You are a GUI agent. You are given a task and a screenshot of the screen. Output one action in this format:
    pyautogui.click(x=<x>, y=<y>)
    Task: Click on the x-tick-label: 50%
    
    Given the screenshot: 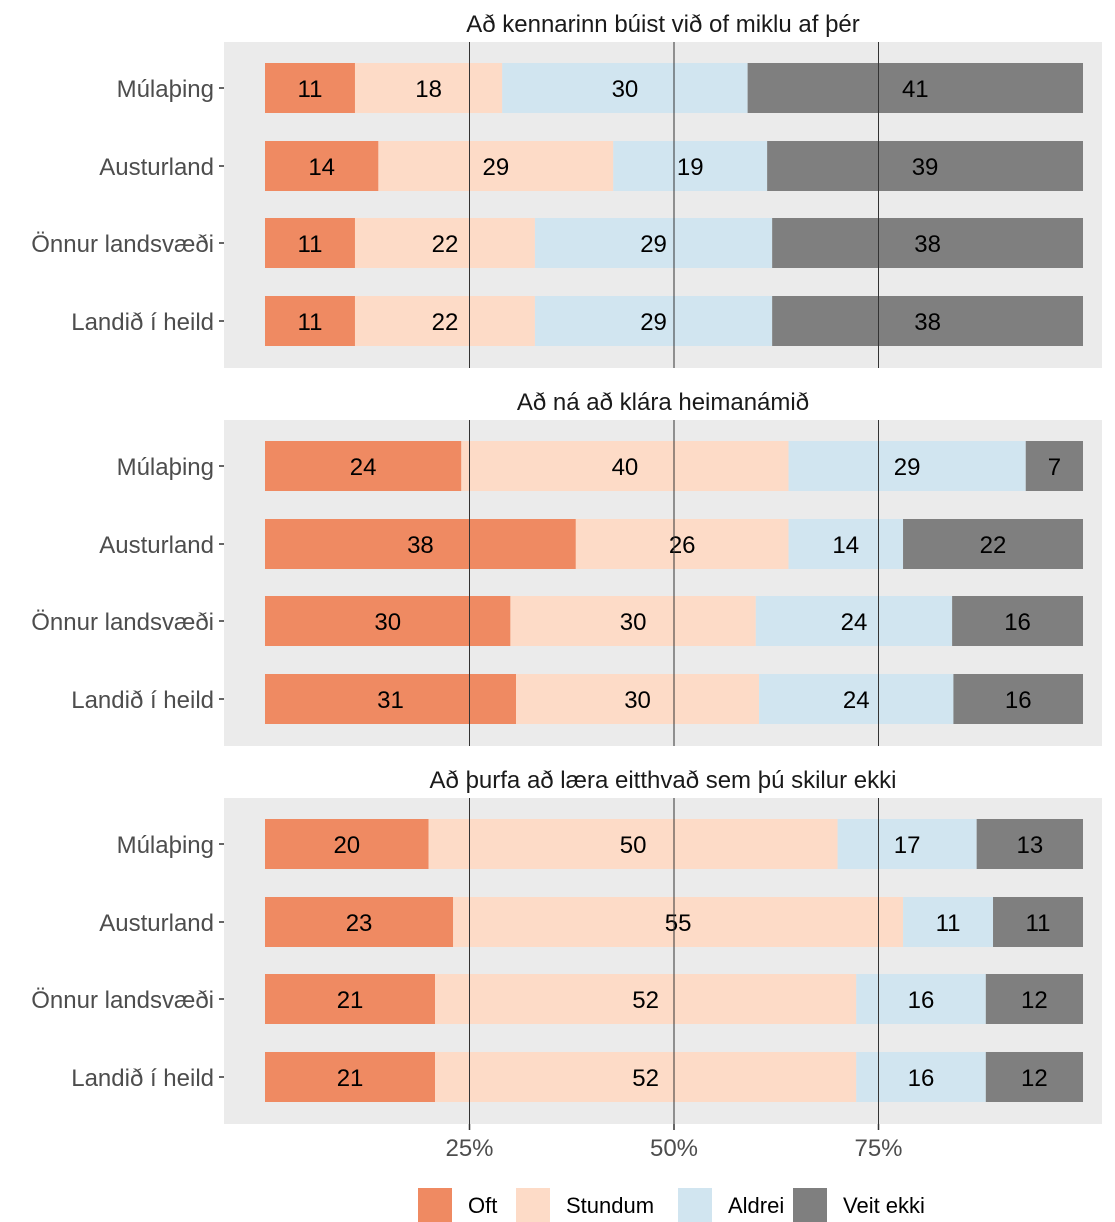 What is the action you would take?
    pyautogui.click(x=674, y=1148)
    